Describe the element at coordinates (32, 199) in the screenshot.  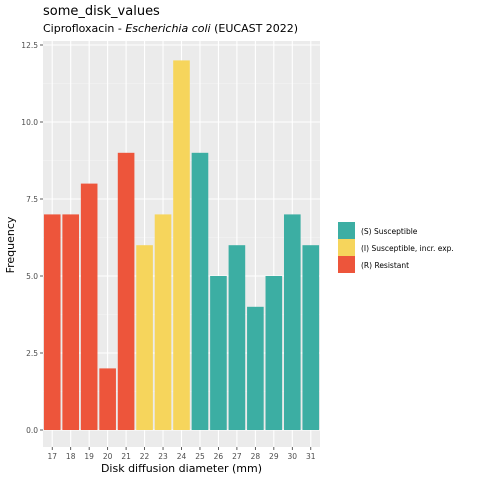
I see `y-tick-label: 7.5` at that location.